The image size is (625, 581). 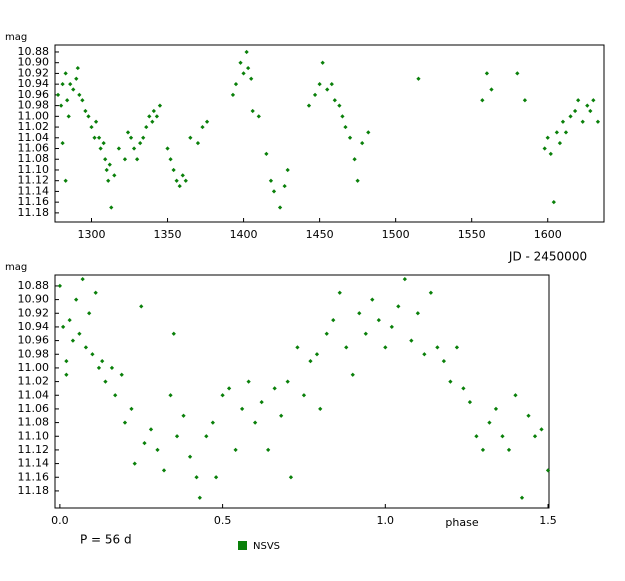 What do you see at coordinates (34, 115) in the screenshot?
I see `y-tick-label: 11.00` at bounding box center [34, 115].